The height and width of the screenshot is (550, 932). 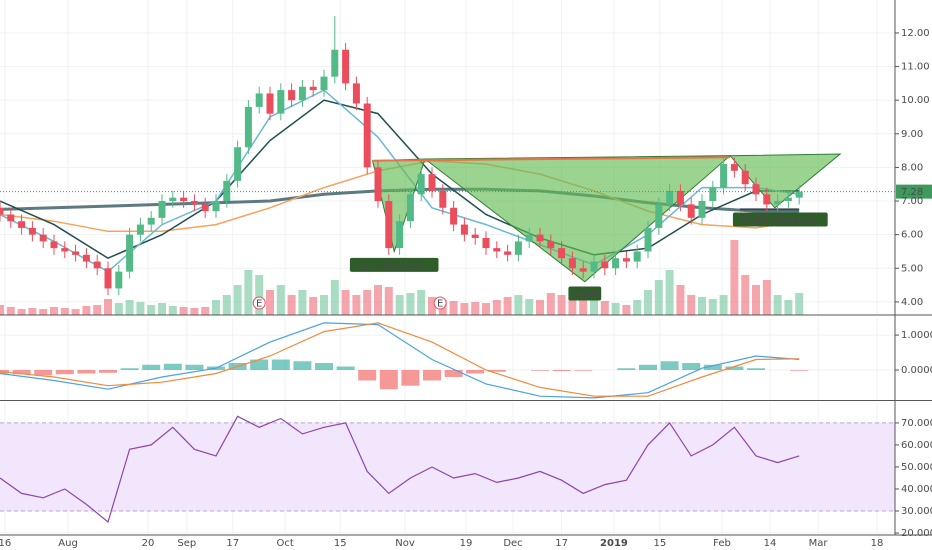 I want to click on x-tick-label: 17, so click(x=232, y=543).